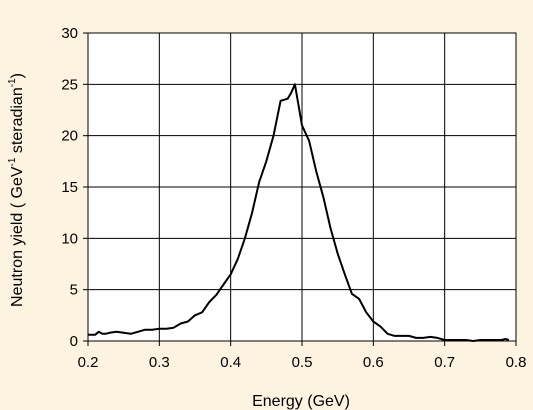  I want to click on y-axis-title-sup2: -1, so click(12, 82).